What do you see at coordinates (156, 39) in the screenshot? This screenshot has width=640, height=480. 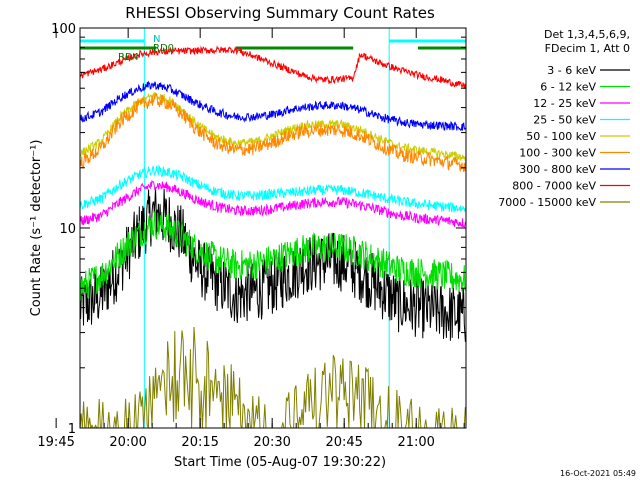 I see `night-label: N` at bounding box center [156, 39].